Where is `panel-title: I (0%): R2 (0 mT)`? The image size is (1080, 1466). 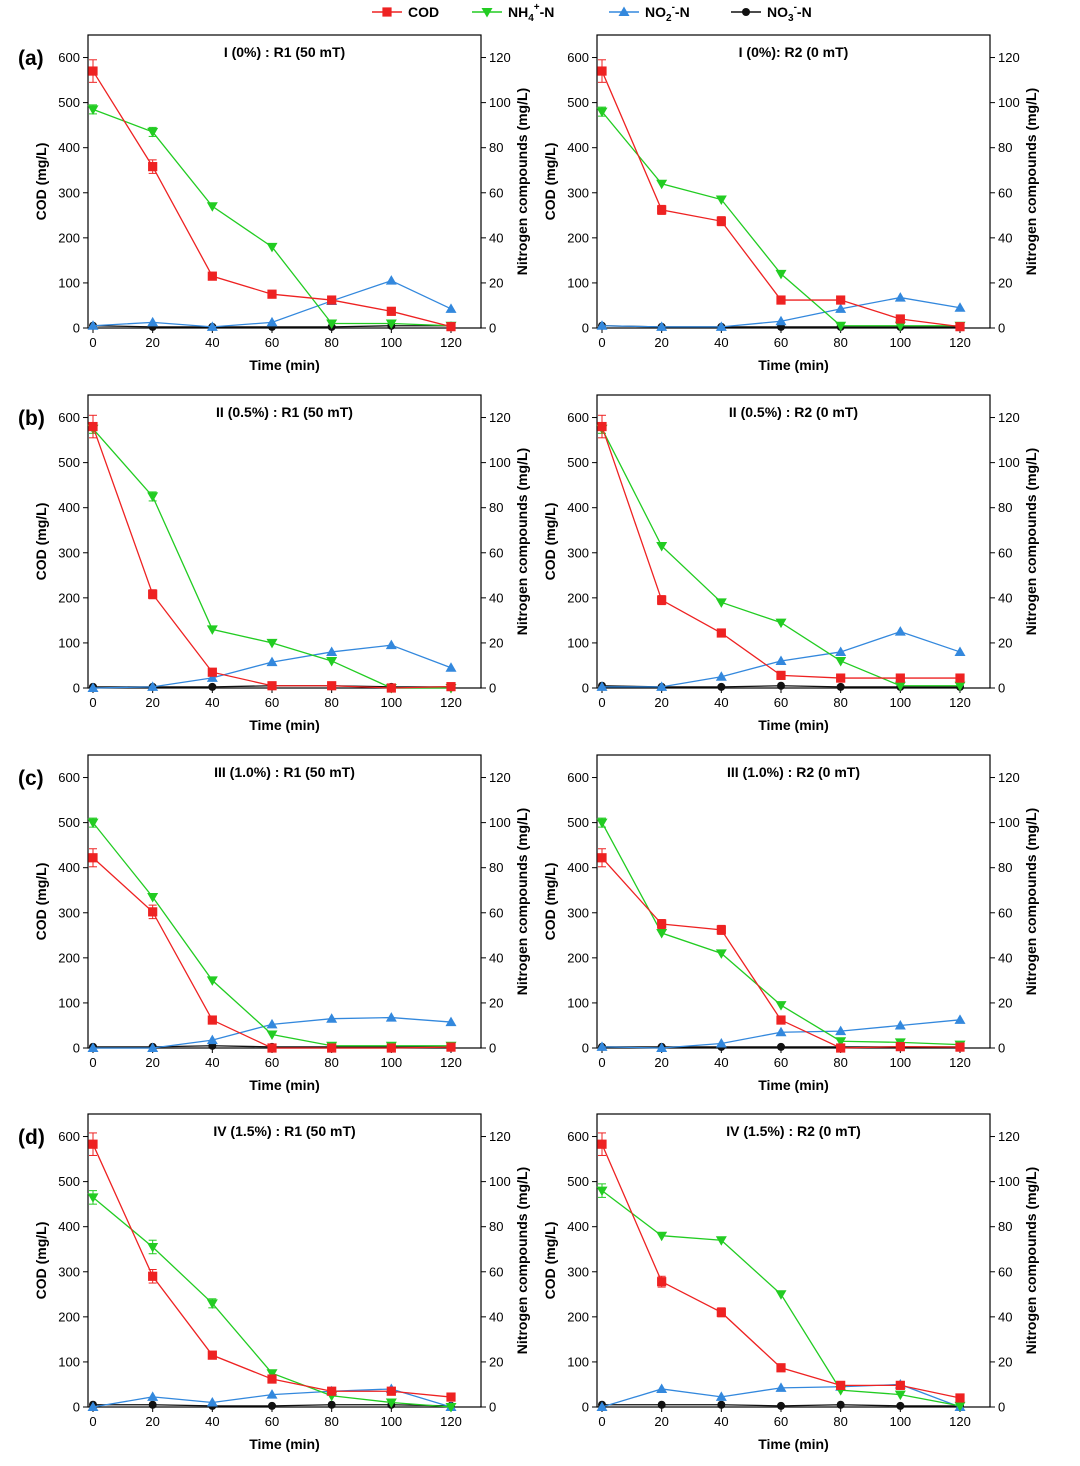
panel-title: I (0%): R2 (0 mT) is located at coordinates (794, 52).